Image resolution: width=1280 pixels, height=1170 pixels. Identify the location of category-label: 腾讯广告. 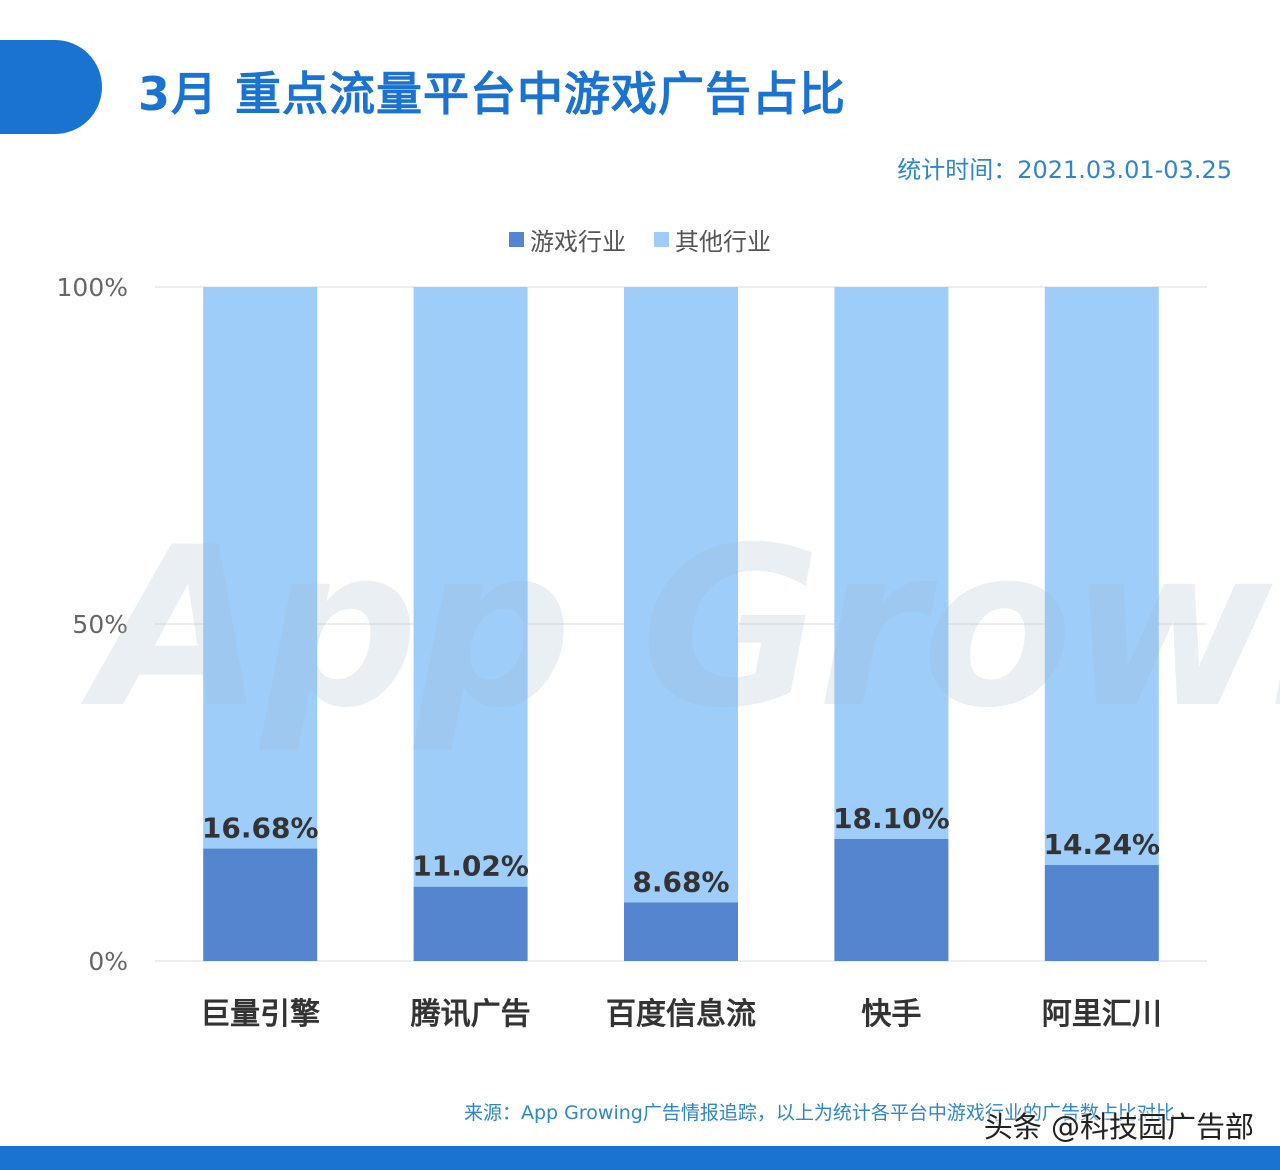
(471, 1014).